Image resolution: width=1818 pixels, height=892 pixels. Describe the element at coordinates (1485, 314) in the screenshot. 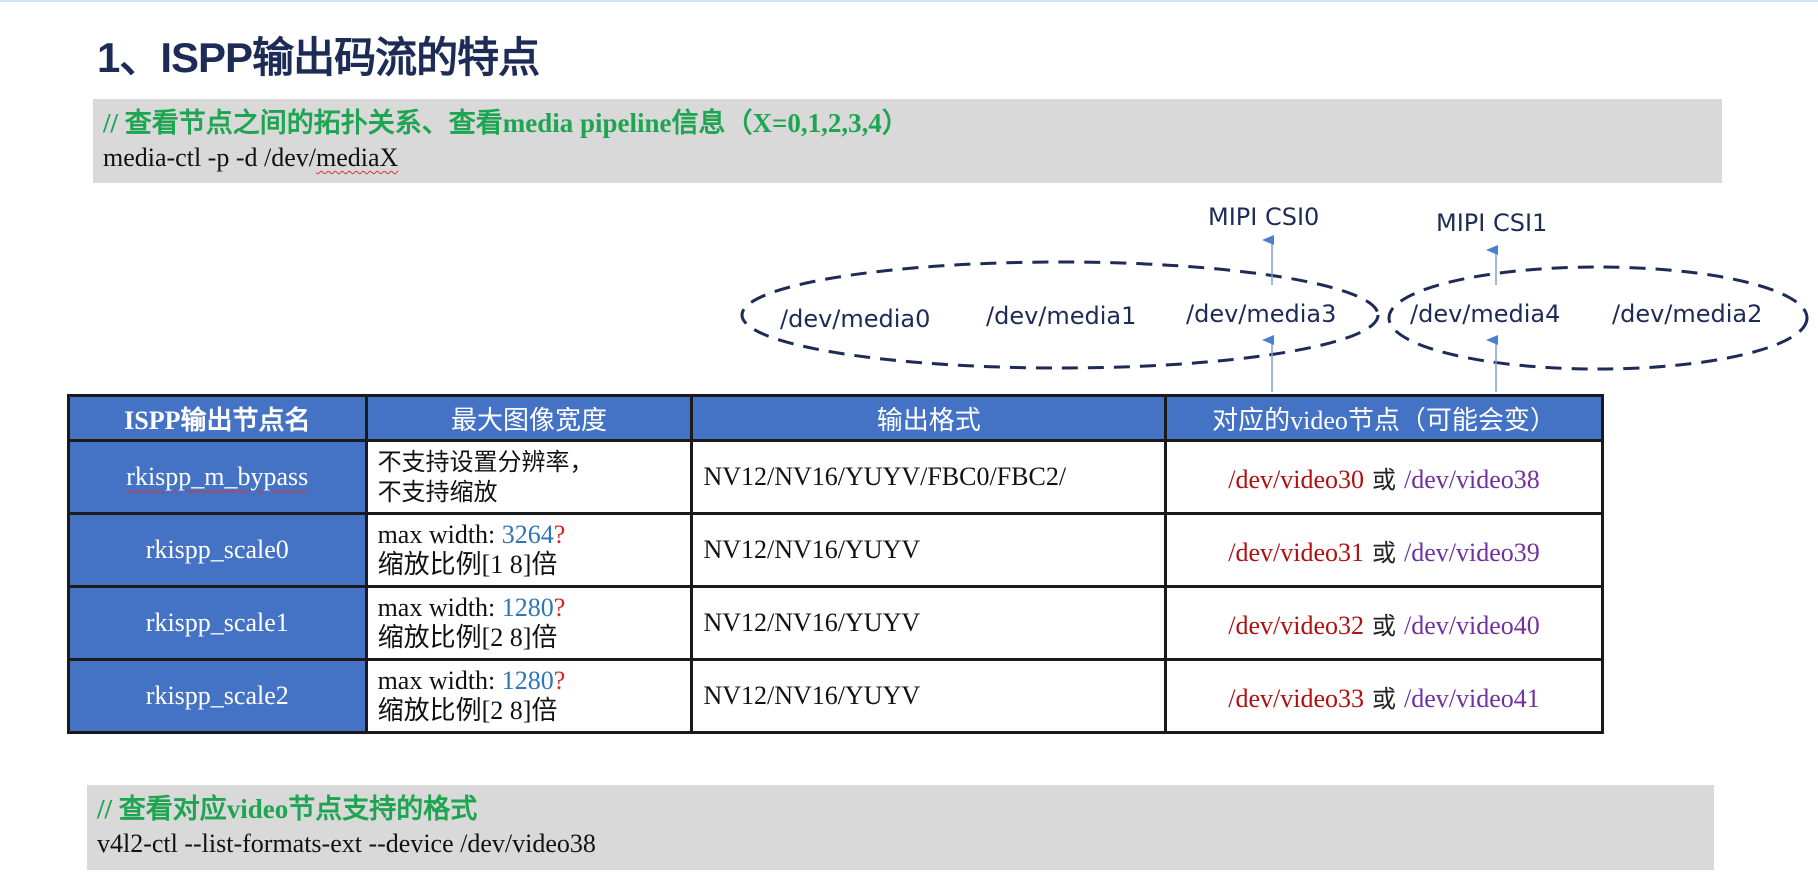

I see `media-node: /dev/media4` at that location.